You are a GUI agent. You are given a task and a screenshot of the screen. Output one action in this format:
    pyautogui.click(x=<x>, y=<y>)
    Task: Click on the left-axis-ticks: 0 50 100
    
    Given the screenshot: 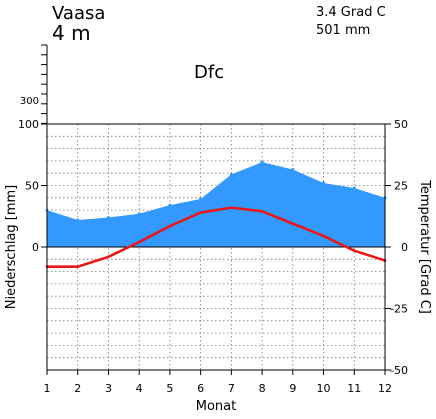 What is the action you would take?
    pyautogui.click(x=32, y=186)
    